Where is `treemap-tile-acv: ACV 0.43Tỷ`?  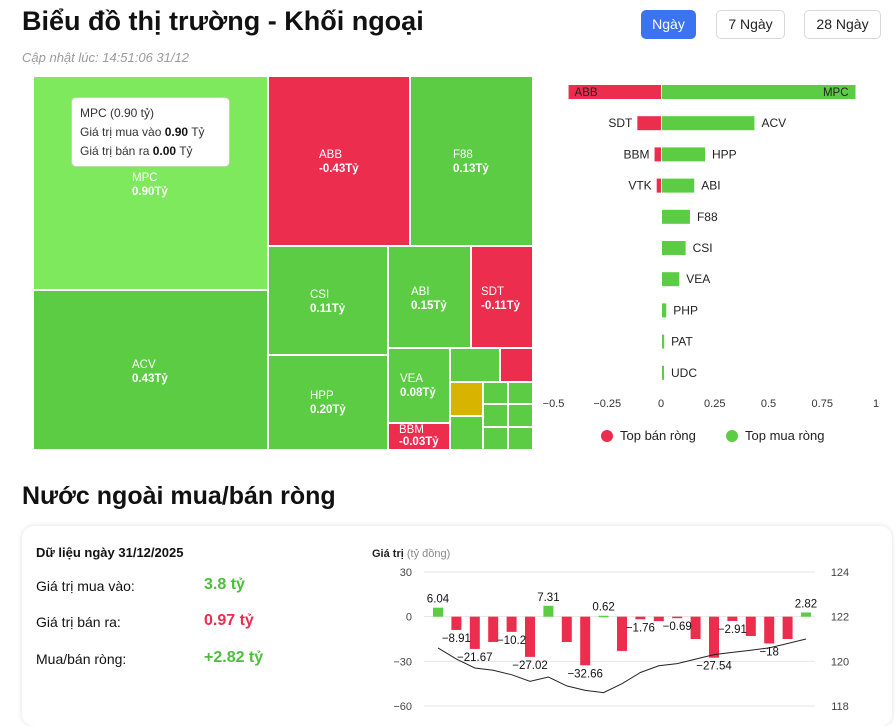 treemap-tile-acv: ACV 0.43Tỷ is located at coordinates (150, 370).